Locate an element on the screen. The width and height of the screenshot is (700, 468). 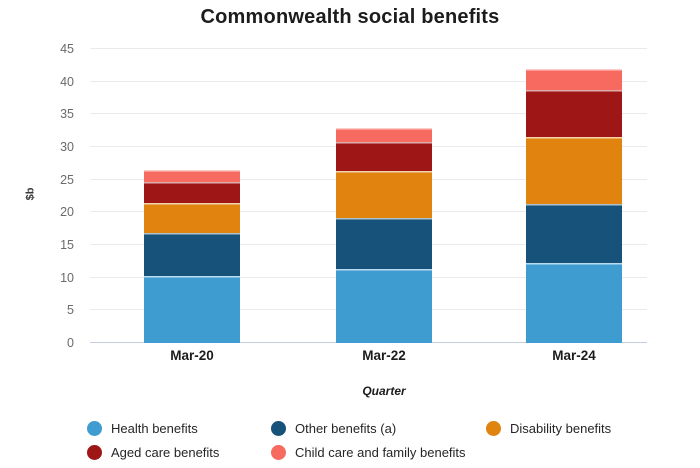
y-tick-label: 20 is located at coordinates (67, 212).